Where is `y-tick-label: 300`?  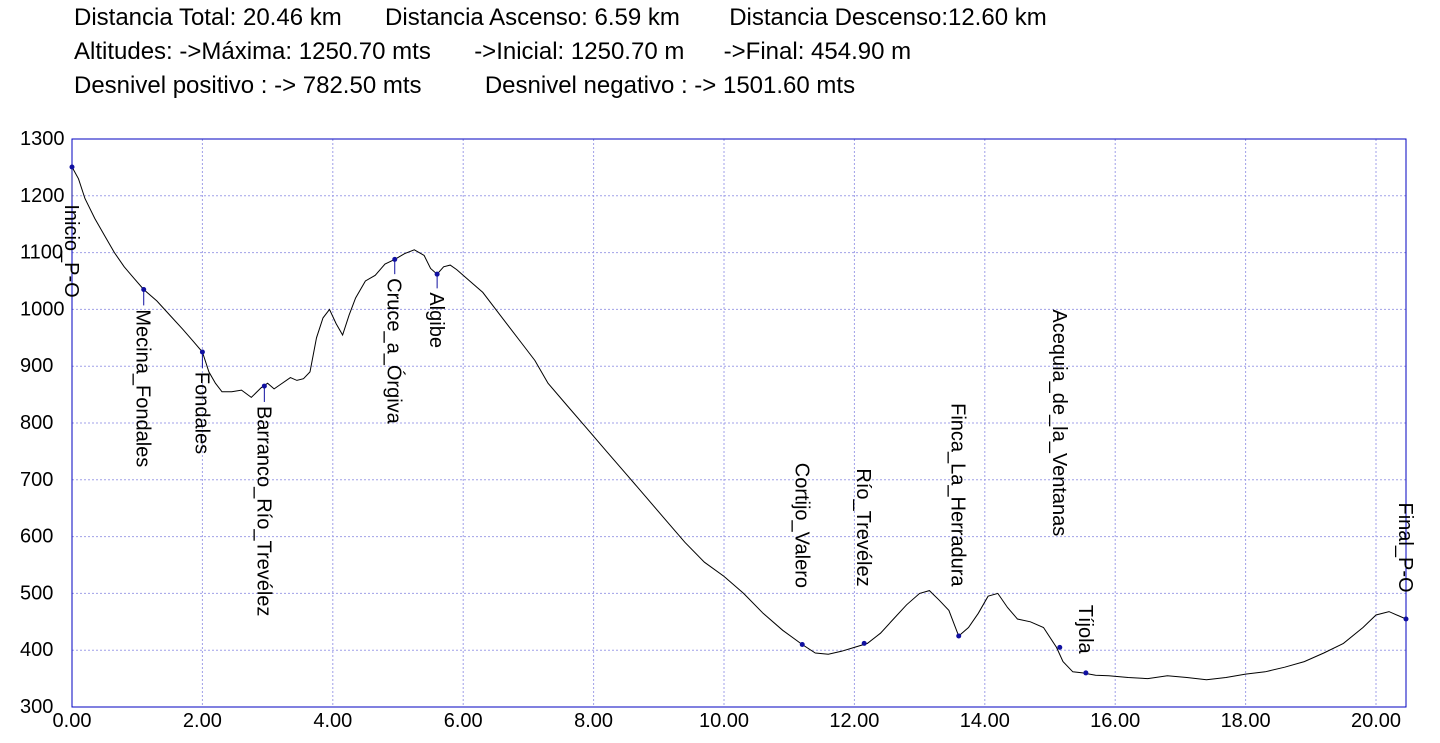
y-tick-label: 300 is located at coordinates (36, 707).